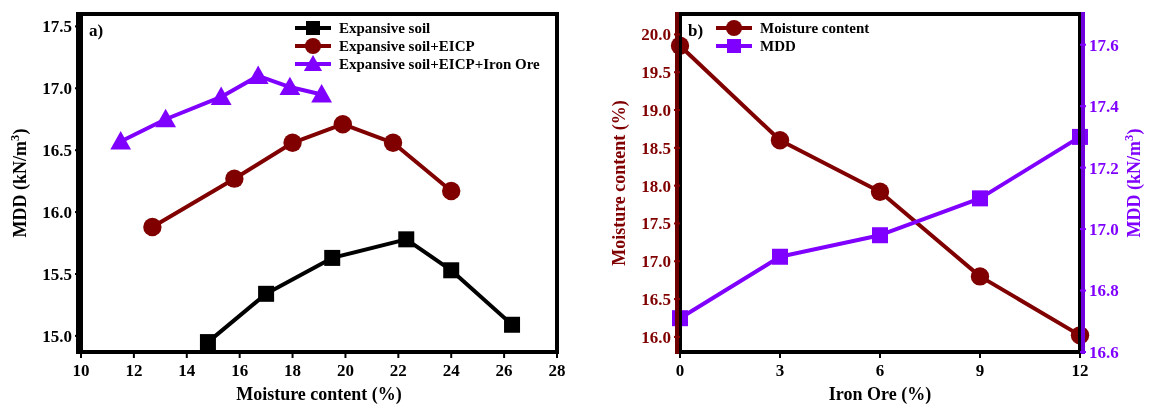 The height and width of the screenshot is (414, 1154). Describe the element at coordinates (1104, 230) in the screenshot. I see `y2-tick-label: 17.0` at that location.